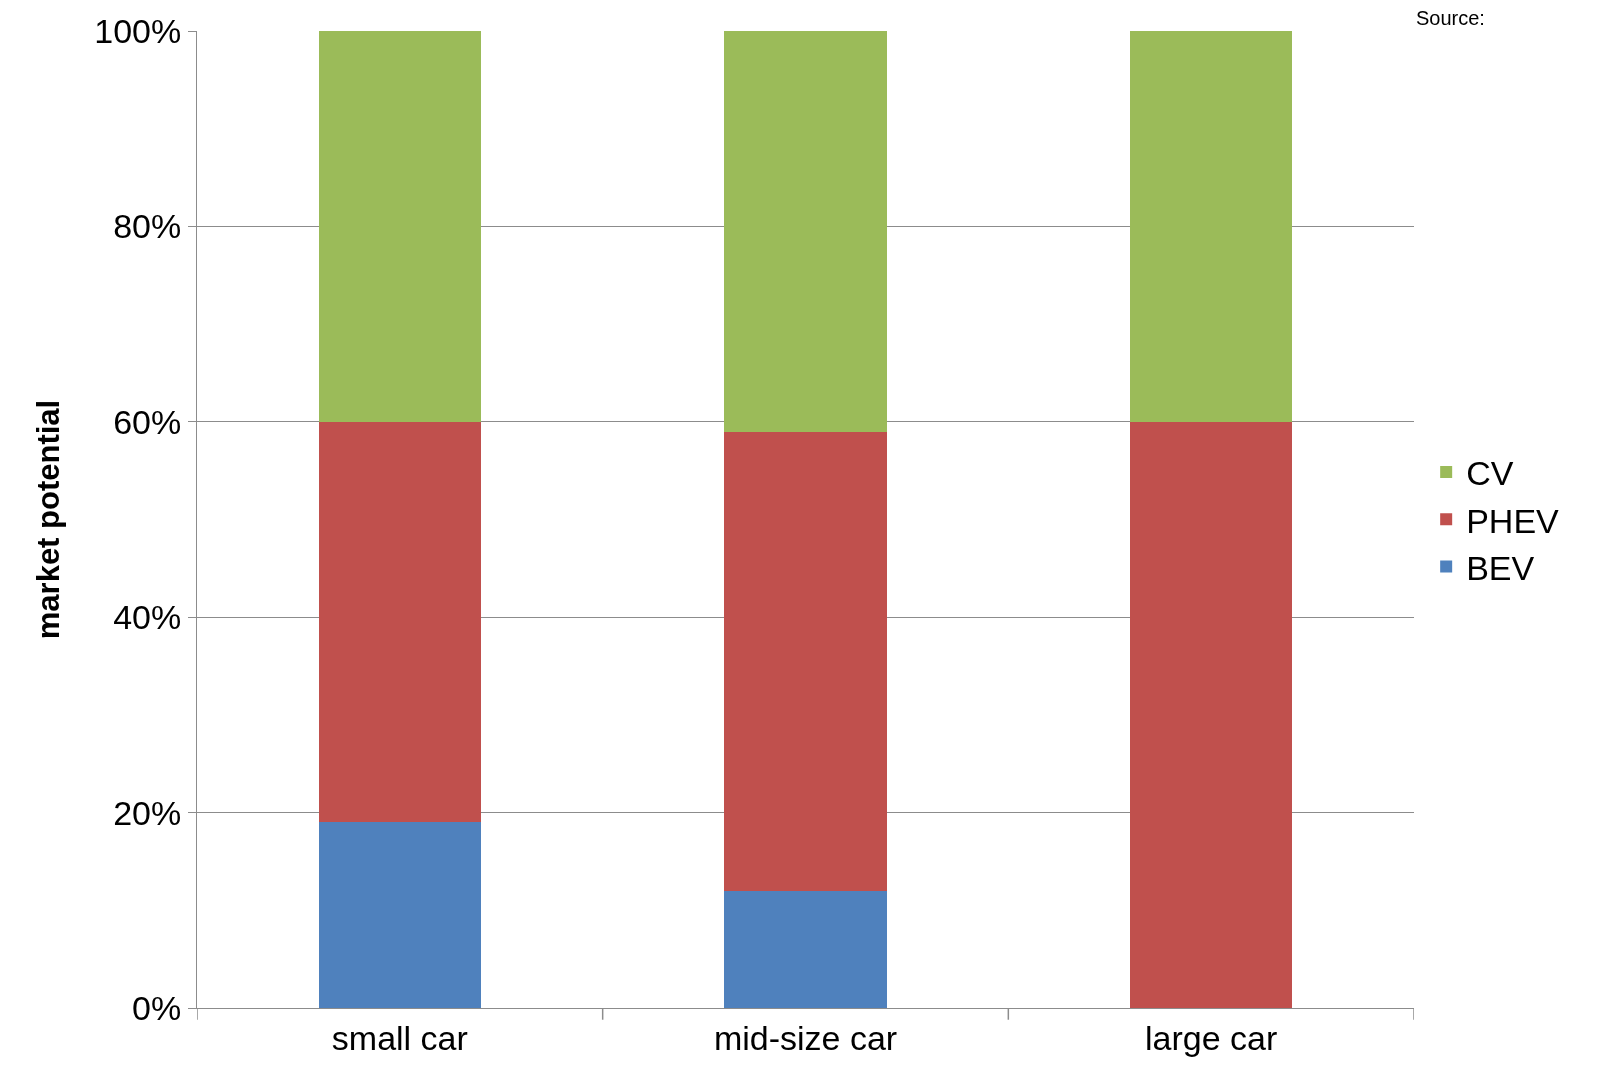 The width and height of the screenshot is (1602, 1084). What do you see at coordinates (147, 812) in the screenshot?
I see `y-tick-label: 20%` at bounding box center [147, 812].